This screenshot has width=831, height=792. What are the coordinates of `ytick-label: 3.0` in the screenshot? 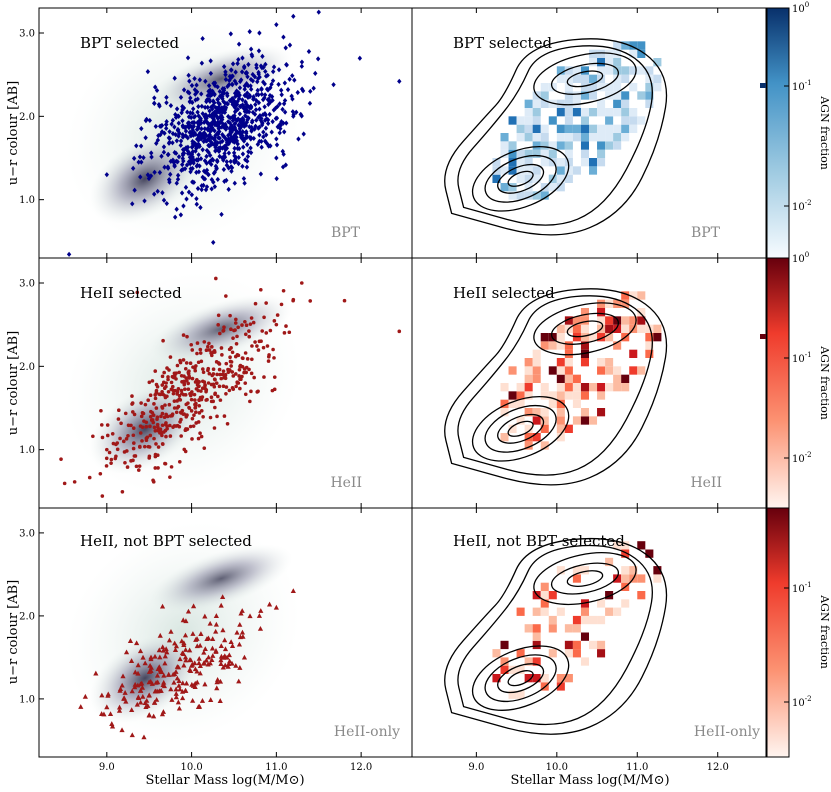 It's located at (27, 284).